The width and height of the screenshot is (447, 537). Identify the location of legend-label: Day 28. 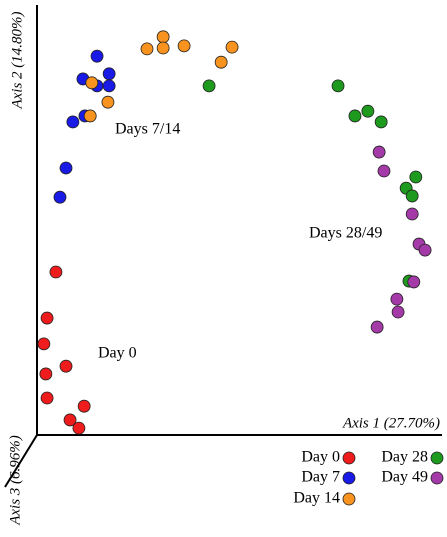
(404, 457).